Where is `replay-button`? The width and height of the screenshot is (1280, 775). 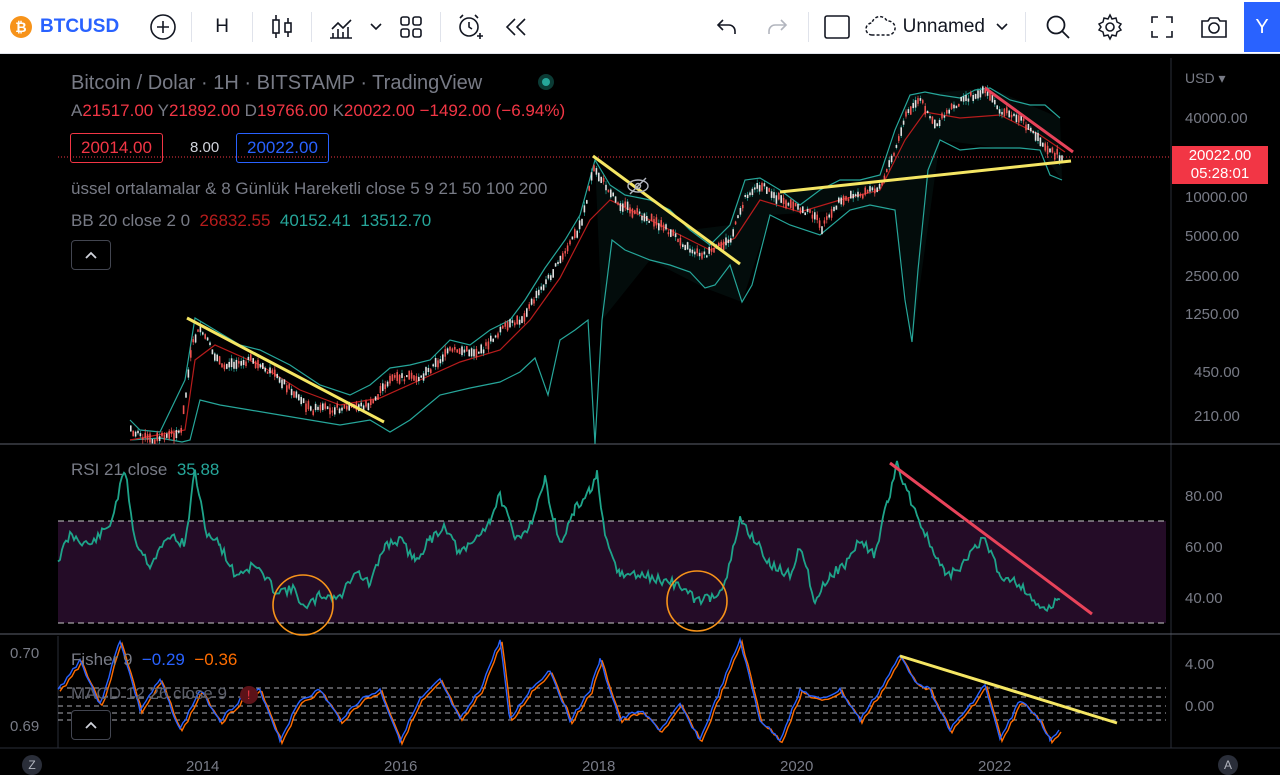 replay-button is located at coordinates (516, 27).